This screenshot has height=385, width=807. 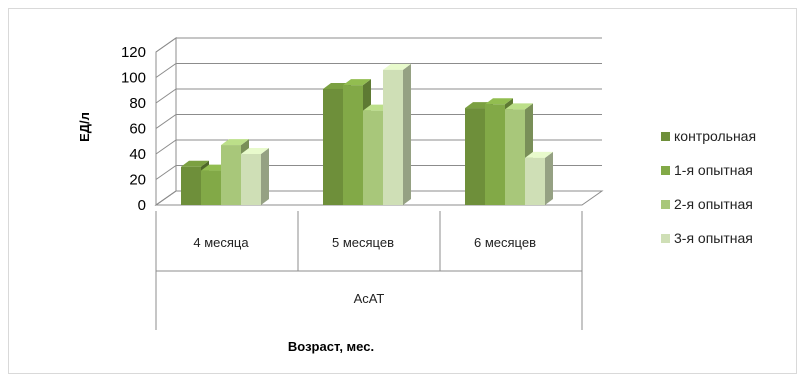 I want to click on y-tick-label: 120, so click(x=133, y=52).